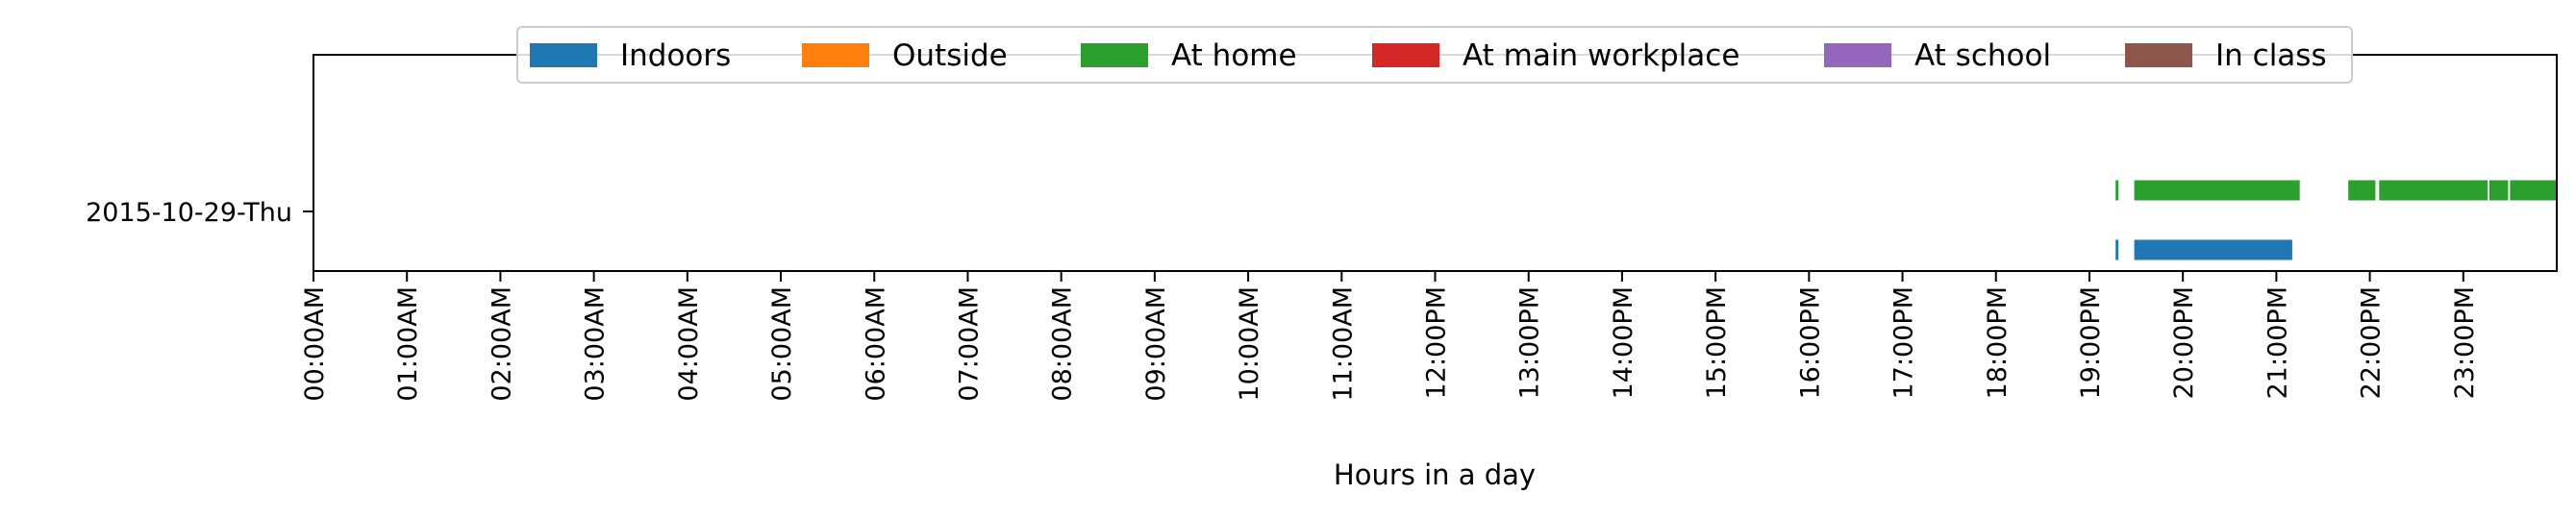 The width and height of the screenshot is (2576, 519). I want to click on legend-label: At school, so click(1982, 55).